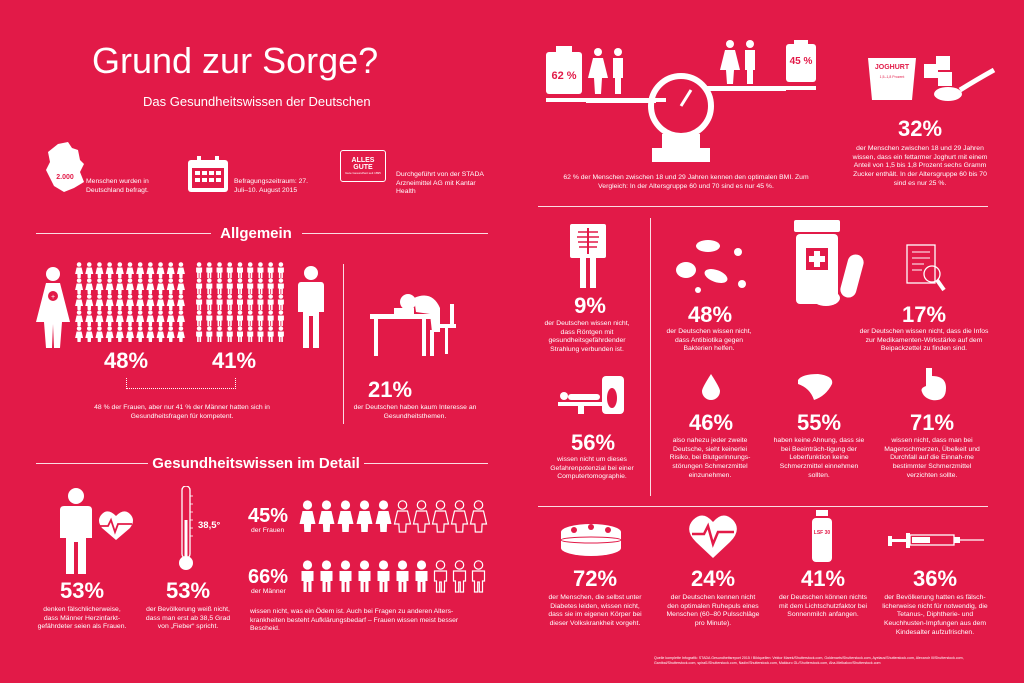 Image resolution: width=1024 pixels, height=683 pixels. I want to click on sunscreen-label: LSF 30, so click(822, 533).